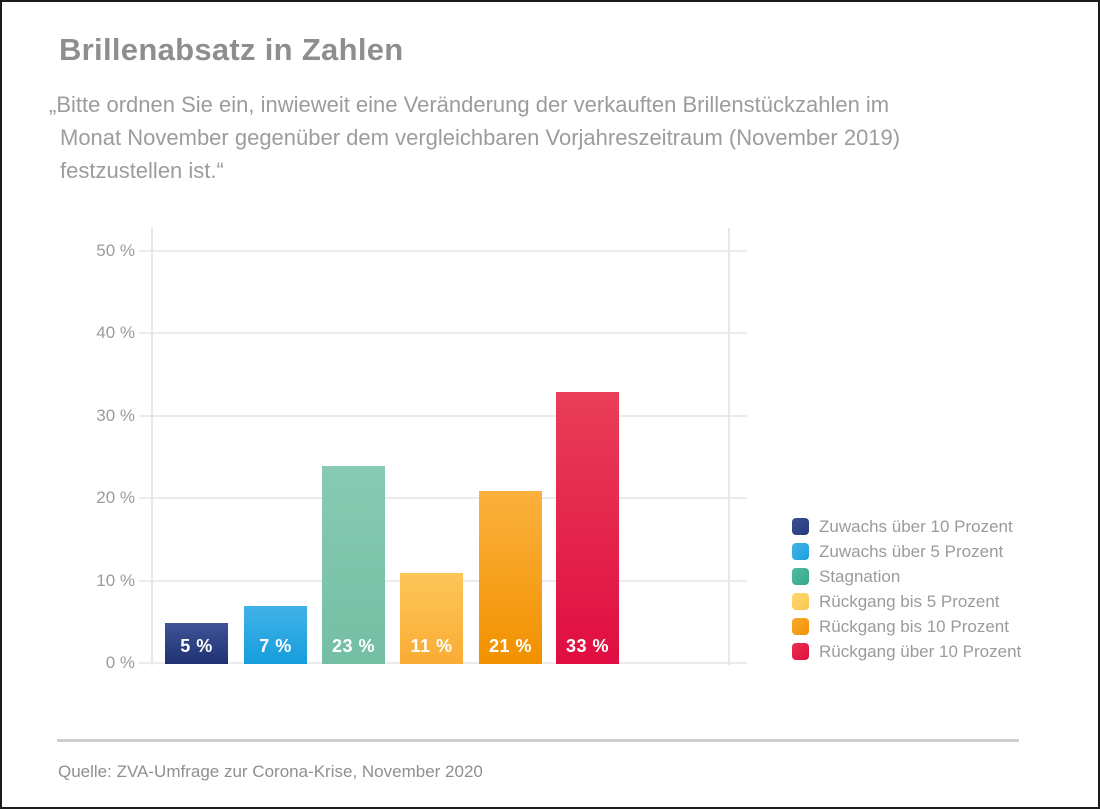 The height and width of the screenshot is (809, 1100). What do you see at coordinates (729, 446) in the screenshot?
I see `plot-right-border` at bounding box center [729, 446].